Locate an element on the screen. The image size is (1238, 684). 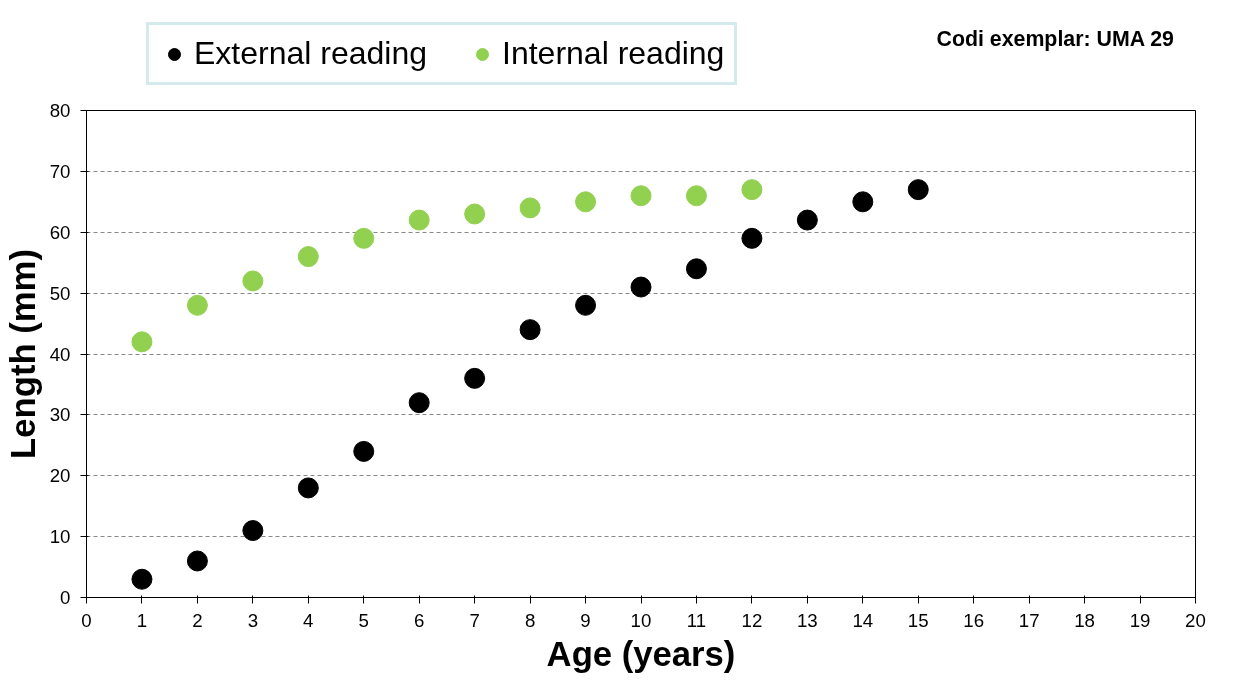
y-axis-title: Length (mm) is located at coordinates (22, 354).